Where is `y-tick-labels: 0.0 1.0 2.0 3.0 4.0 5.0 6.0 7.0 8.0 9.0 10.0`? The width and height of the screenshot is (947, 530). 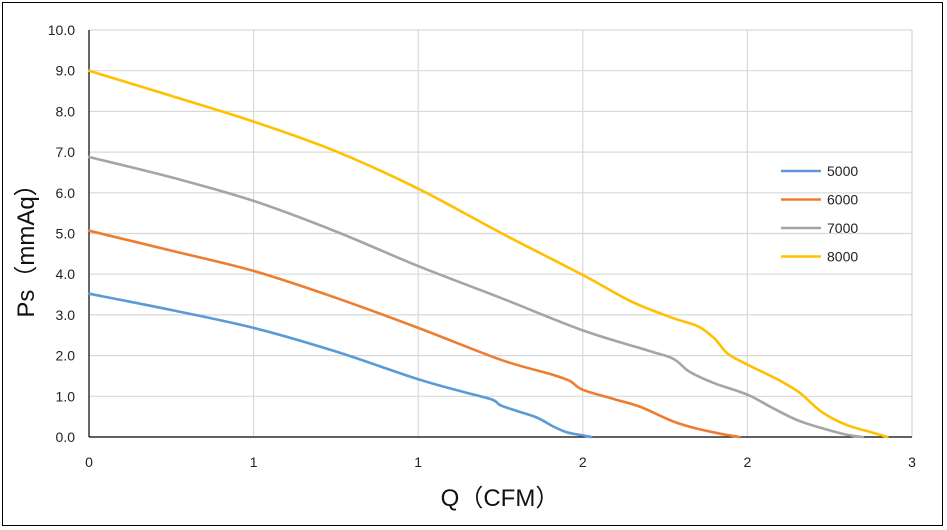
y-tick-labels: 0.0 1.0 2.0 3.0 4.0 5.0 6.0 7.0 8.0 9.0 10.0 is located at coordinates (61, 233).